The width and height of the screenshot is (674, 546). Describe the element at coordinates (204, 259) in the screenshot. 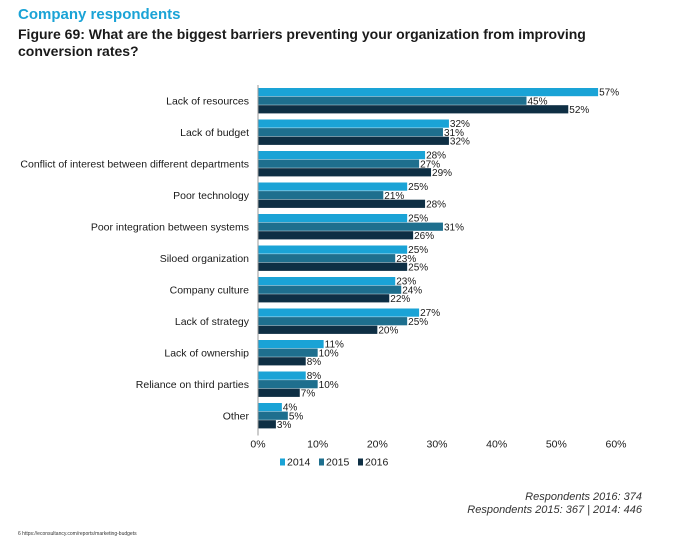

I see `category-label: Siloed organization` at that location.